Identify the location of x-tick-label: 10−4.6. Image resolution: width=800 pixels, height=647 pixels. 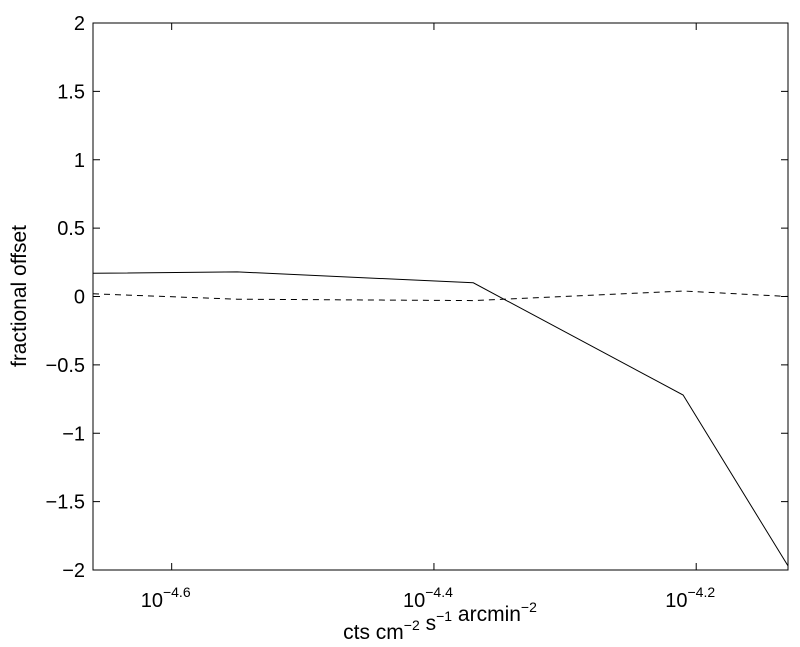
(166, 598).